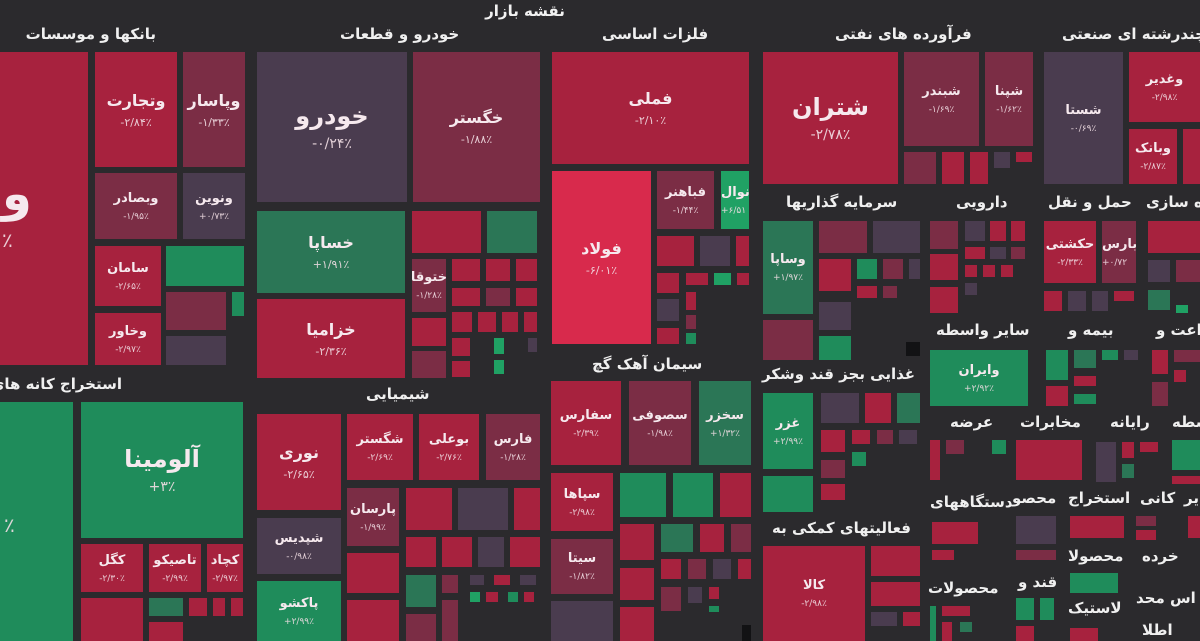  Describe the element at coordinates (214, 109) in the screenshot. I see `tile-vpasar: وپاسار -۱/۳۳٪` at that location.